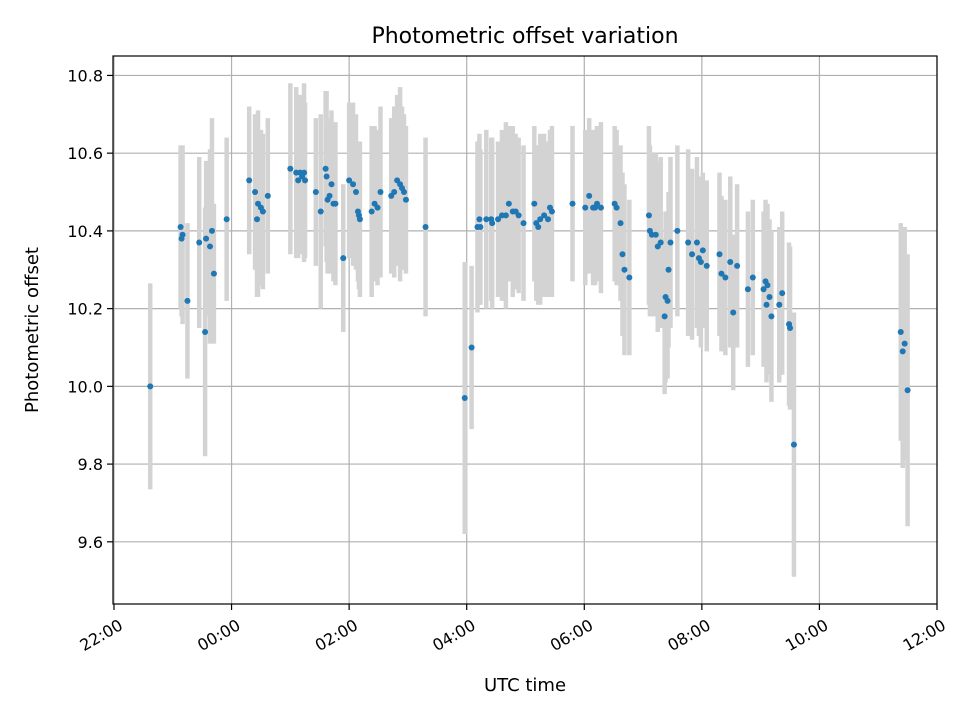 The width and height of the screenshot is (960, 720). Describe the element at coordinates (32, 330) in the screenshot. I see `y-axis-label: Photometric offset` at that location.